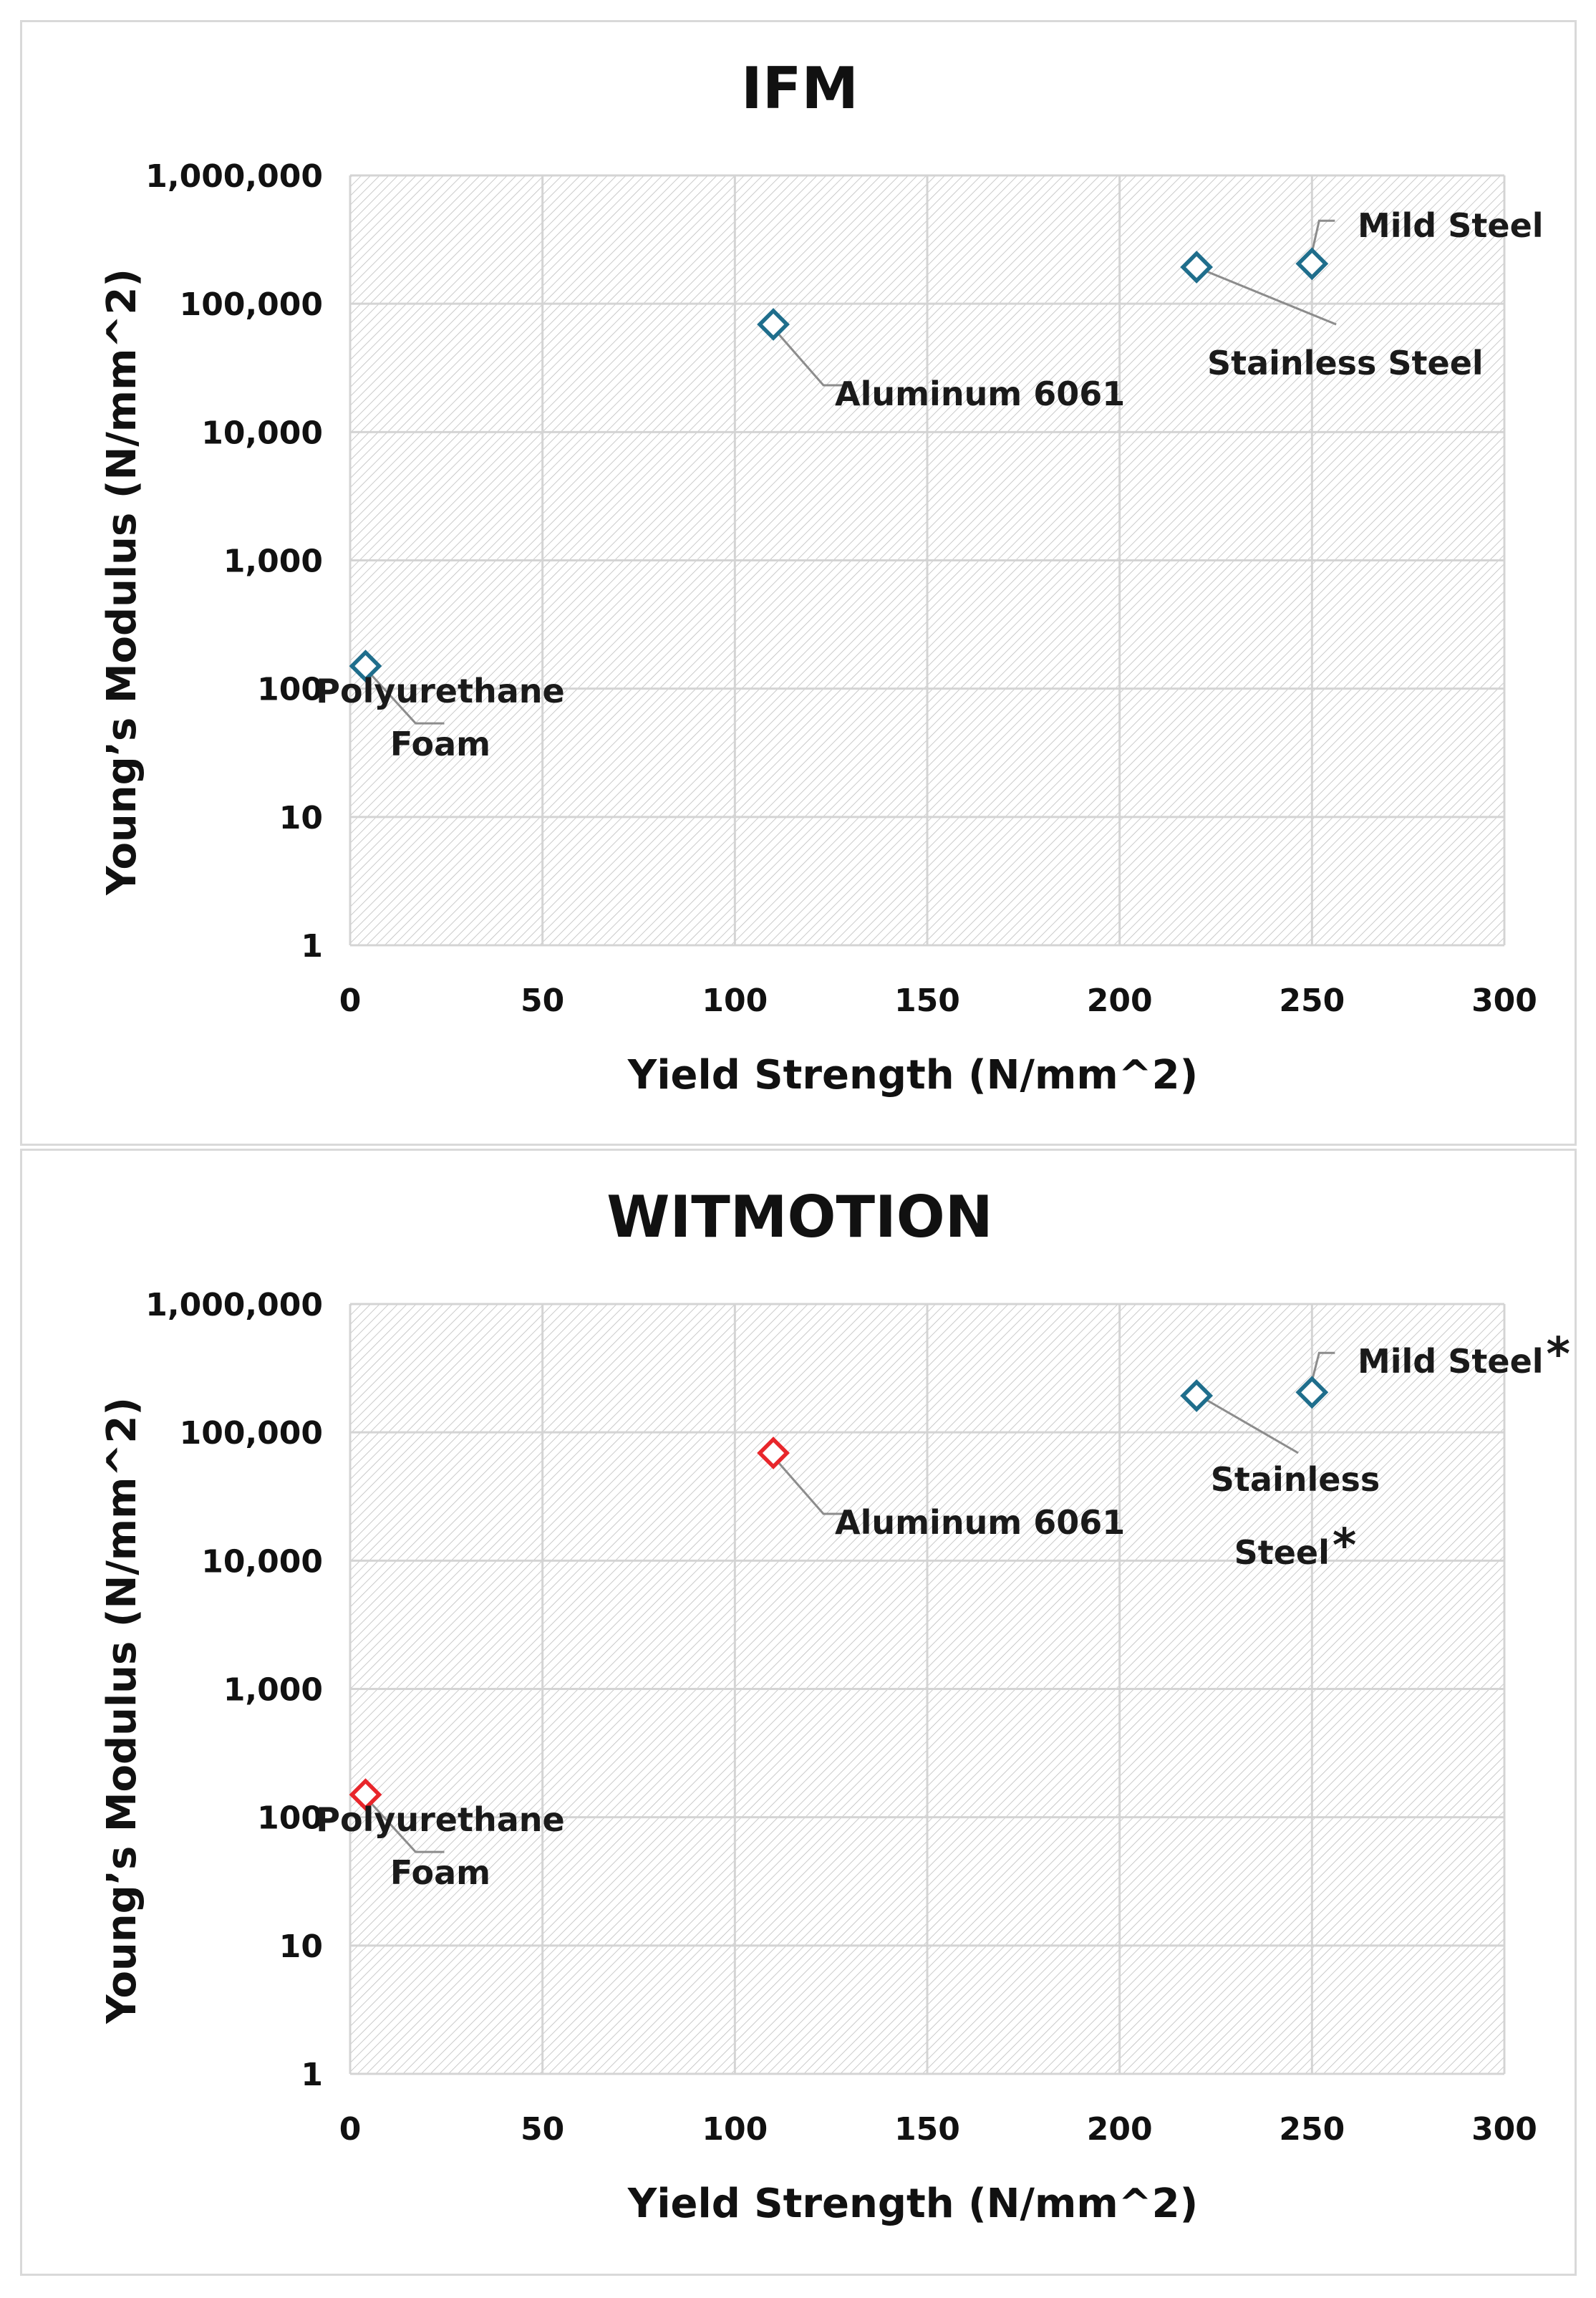 The height and width of the screenshot is (2298, 1596). What do you see at coordinates (800, 88) in the screenshot?
I see `chart-title: IFM` at bounding box center [800, 88].